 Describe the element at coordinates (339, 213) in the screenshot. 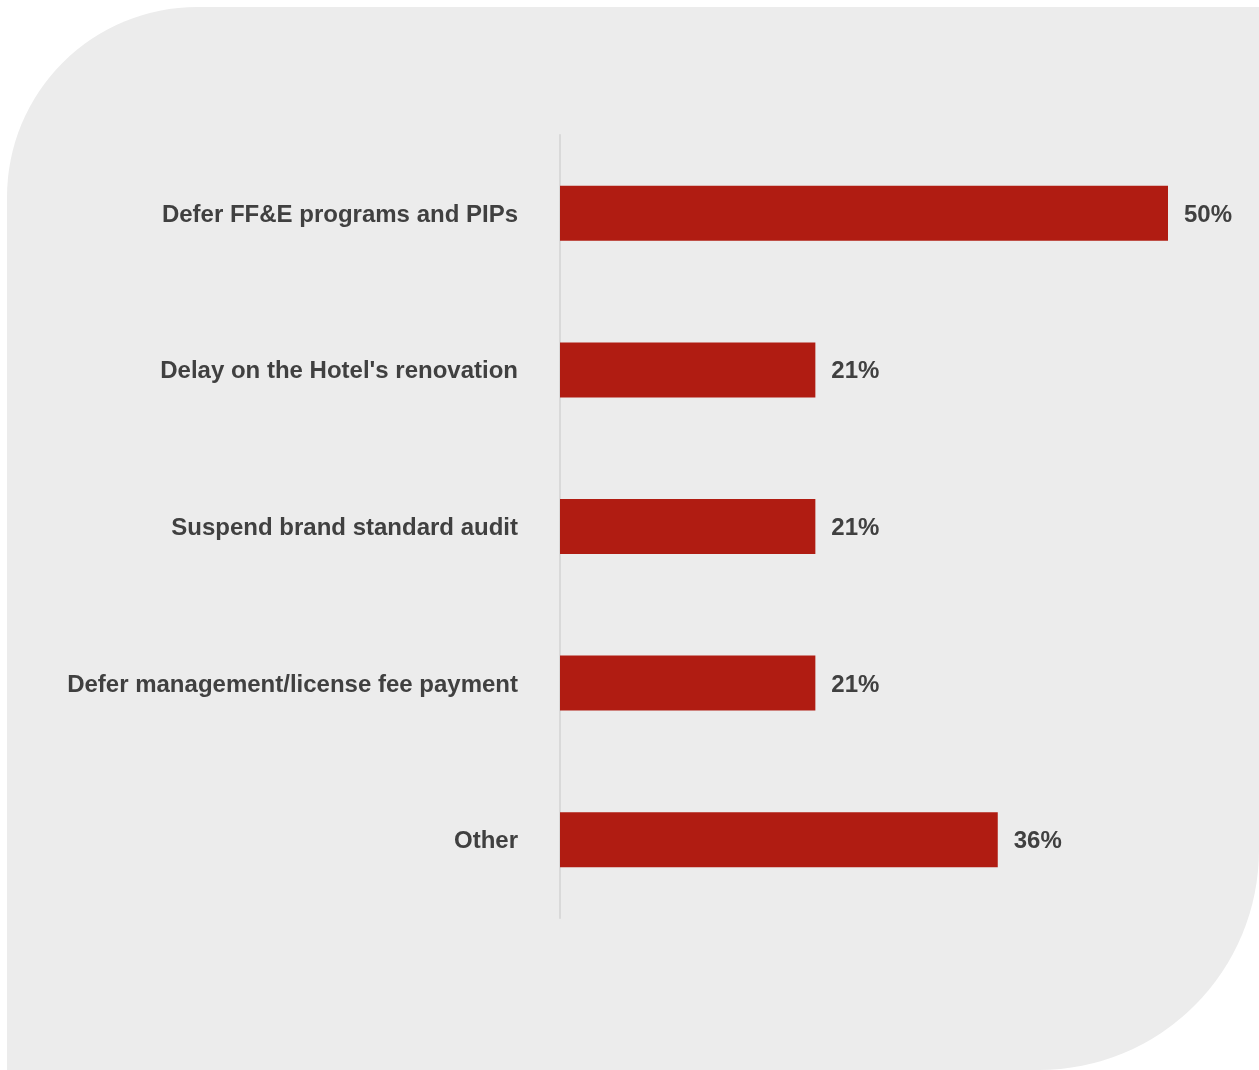

I see `y-tick-label: Defer FF&E programs and PIPs` at that location.